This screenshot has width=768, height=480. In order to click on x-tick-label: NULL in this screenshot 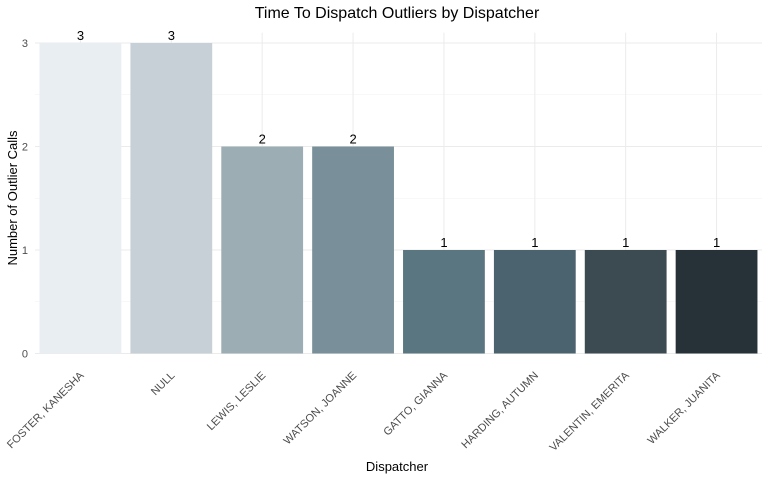, I will do `click(163, 384)`.